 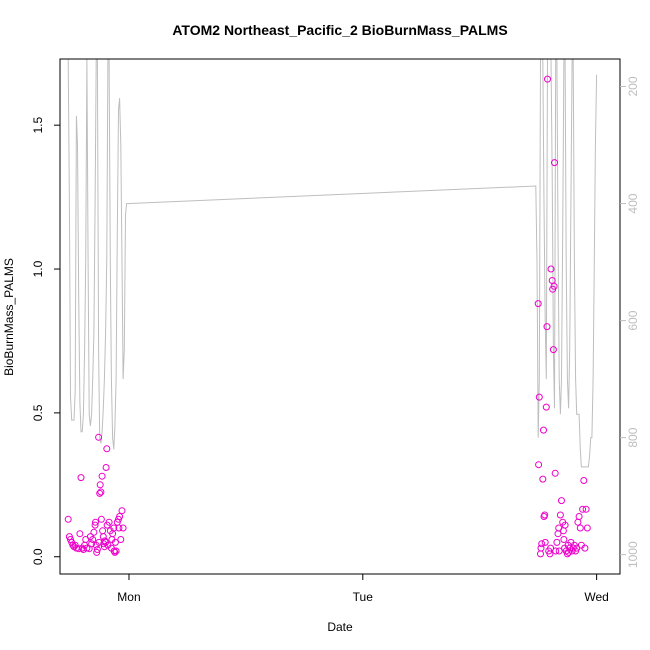 What do you see at coordinates (38, 412) in the screenshot?
I see `y-tick-label: 0.5` at bounding box center [38, 412].